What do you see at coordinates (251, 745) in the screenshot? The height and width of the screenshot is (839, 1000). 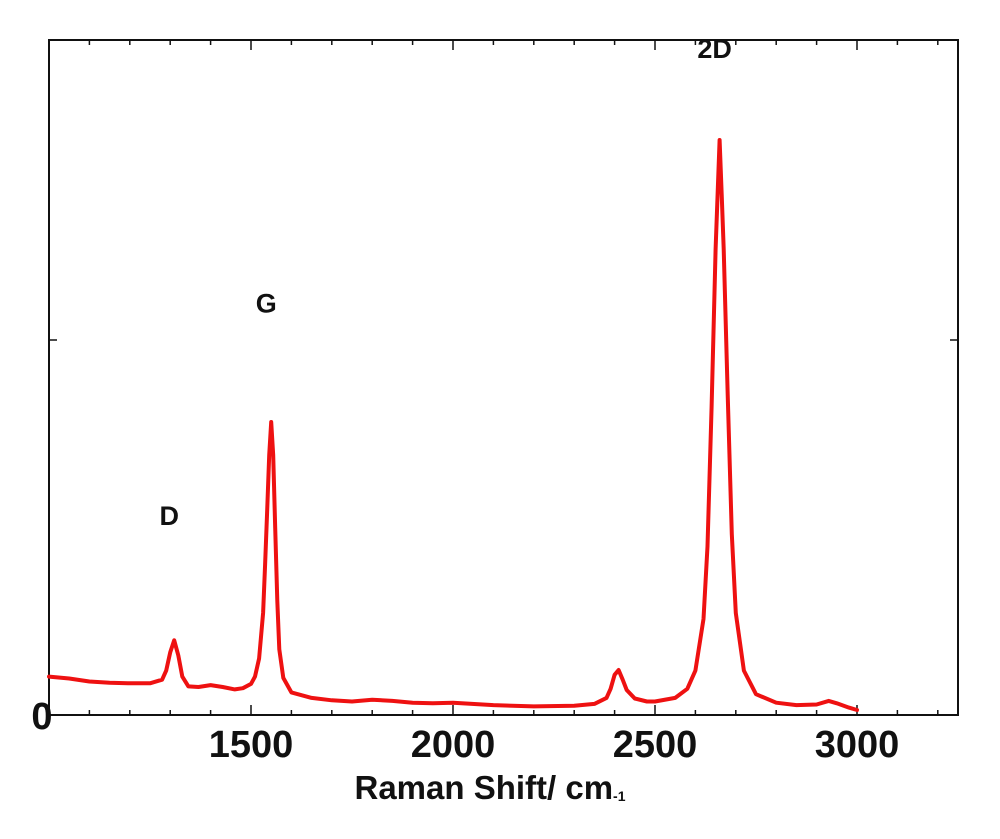 I see `x-tick-label-1500: 1500` at bounding box center [251, 745].